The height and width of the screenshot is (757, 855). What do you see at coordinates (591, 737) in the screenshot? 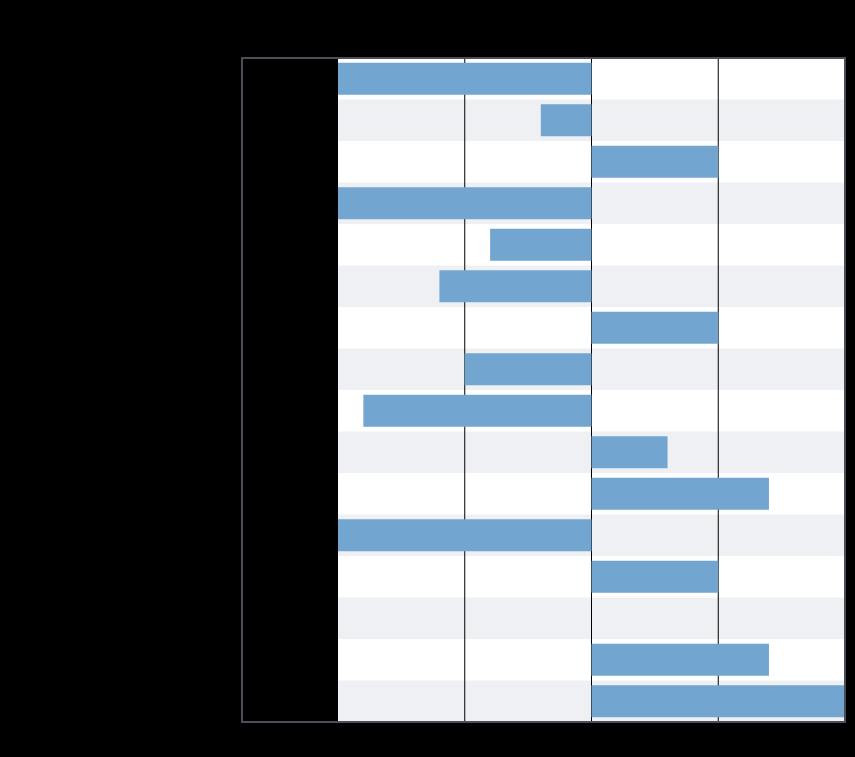
I see `x-tick-label: 0` at bounding box center [591, 737].